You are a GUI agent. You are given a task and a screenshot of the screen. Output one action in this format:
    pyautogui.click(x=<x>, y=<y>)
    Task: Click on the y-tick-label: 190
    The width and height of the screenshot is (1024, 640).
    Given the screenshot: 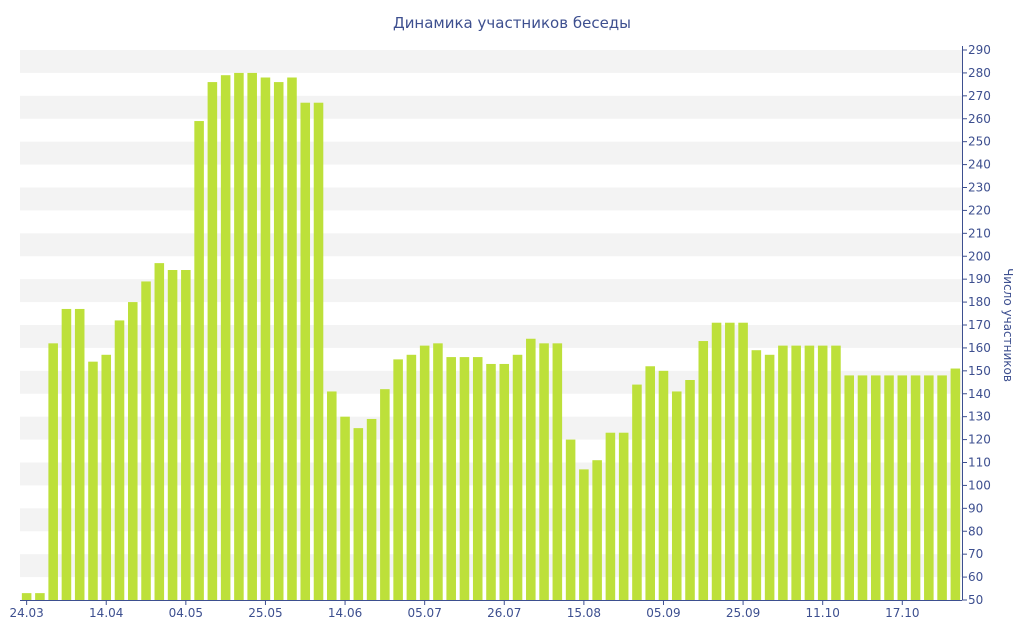 What is the action you would take?
    pyautogui.click(x=979, y=279)
    